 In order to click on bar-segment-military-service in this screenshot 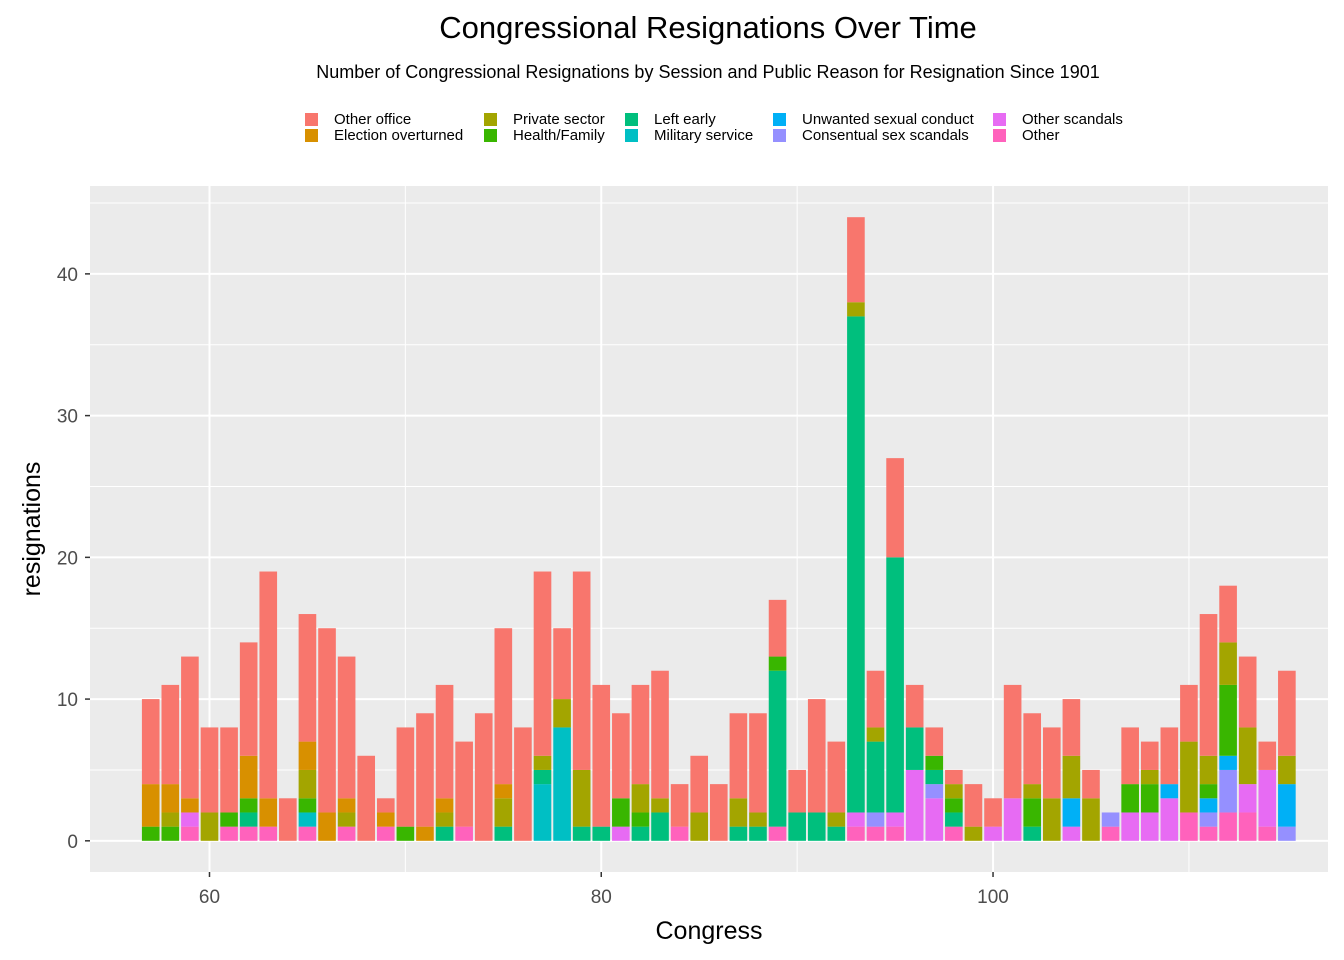, I will do `click(542, 812)`.